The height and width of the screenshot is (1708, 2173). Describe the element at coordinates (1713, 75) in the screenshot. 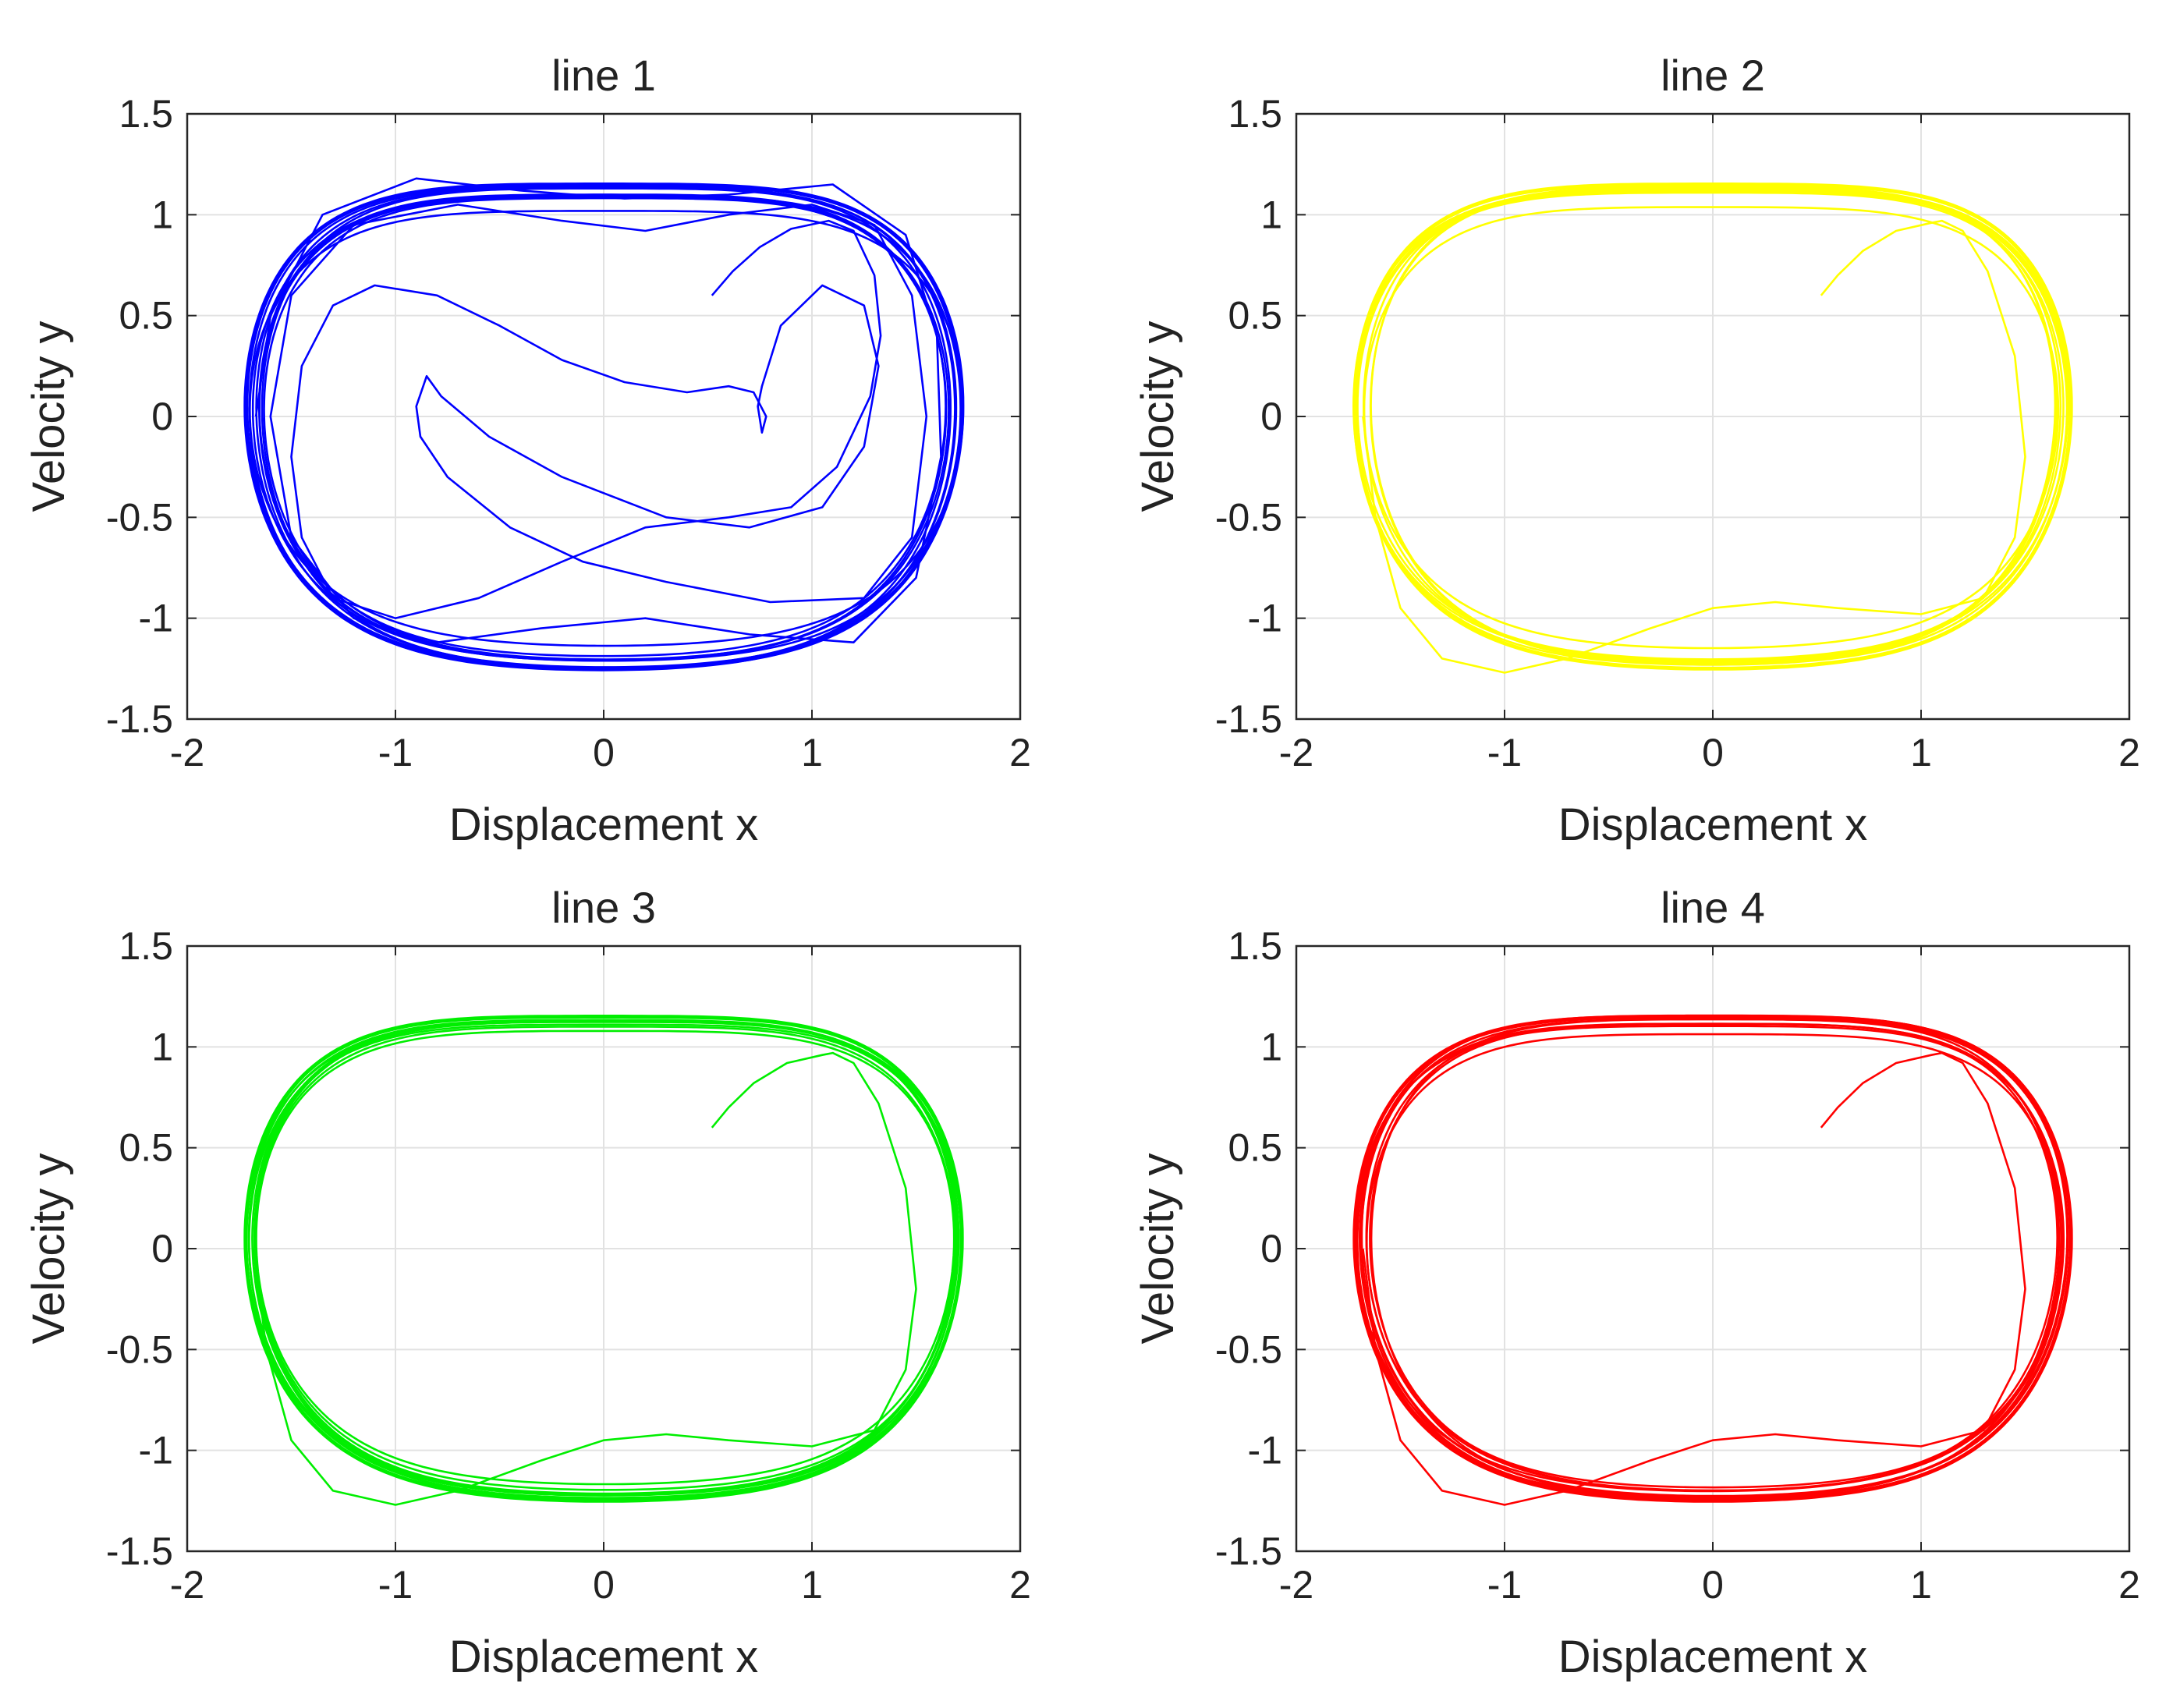

I see `chart-title: line 2` at that location.